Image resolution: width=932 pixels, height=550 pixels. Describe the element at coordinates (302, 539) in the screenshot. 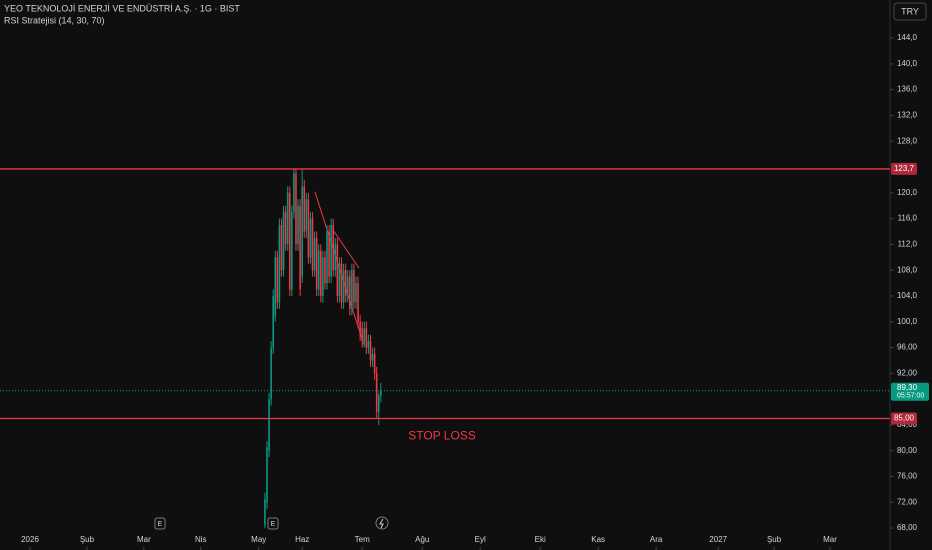

I see `x-tick-label: Haz` at that location.